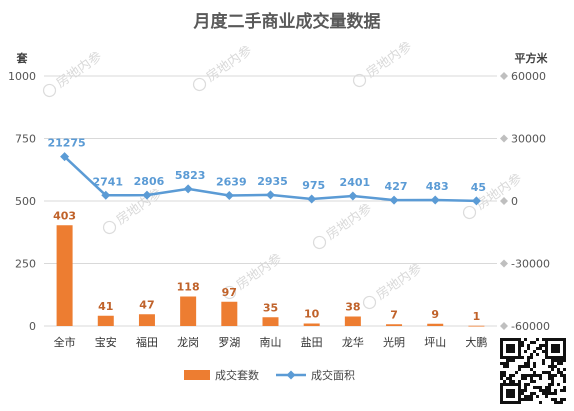 This screenshot has height=411, width=574. I want to click on category-label: 宝安, so click(106, 342).